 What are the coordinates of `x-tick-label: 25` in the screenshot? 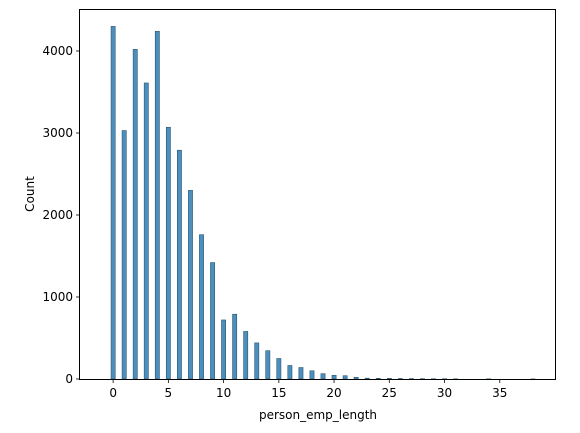 It's located at (389, 393).